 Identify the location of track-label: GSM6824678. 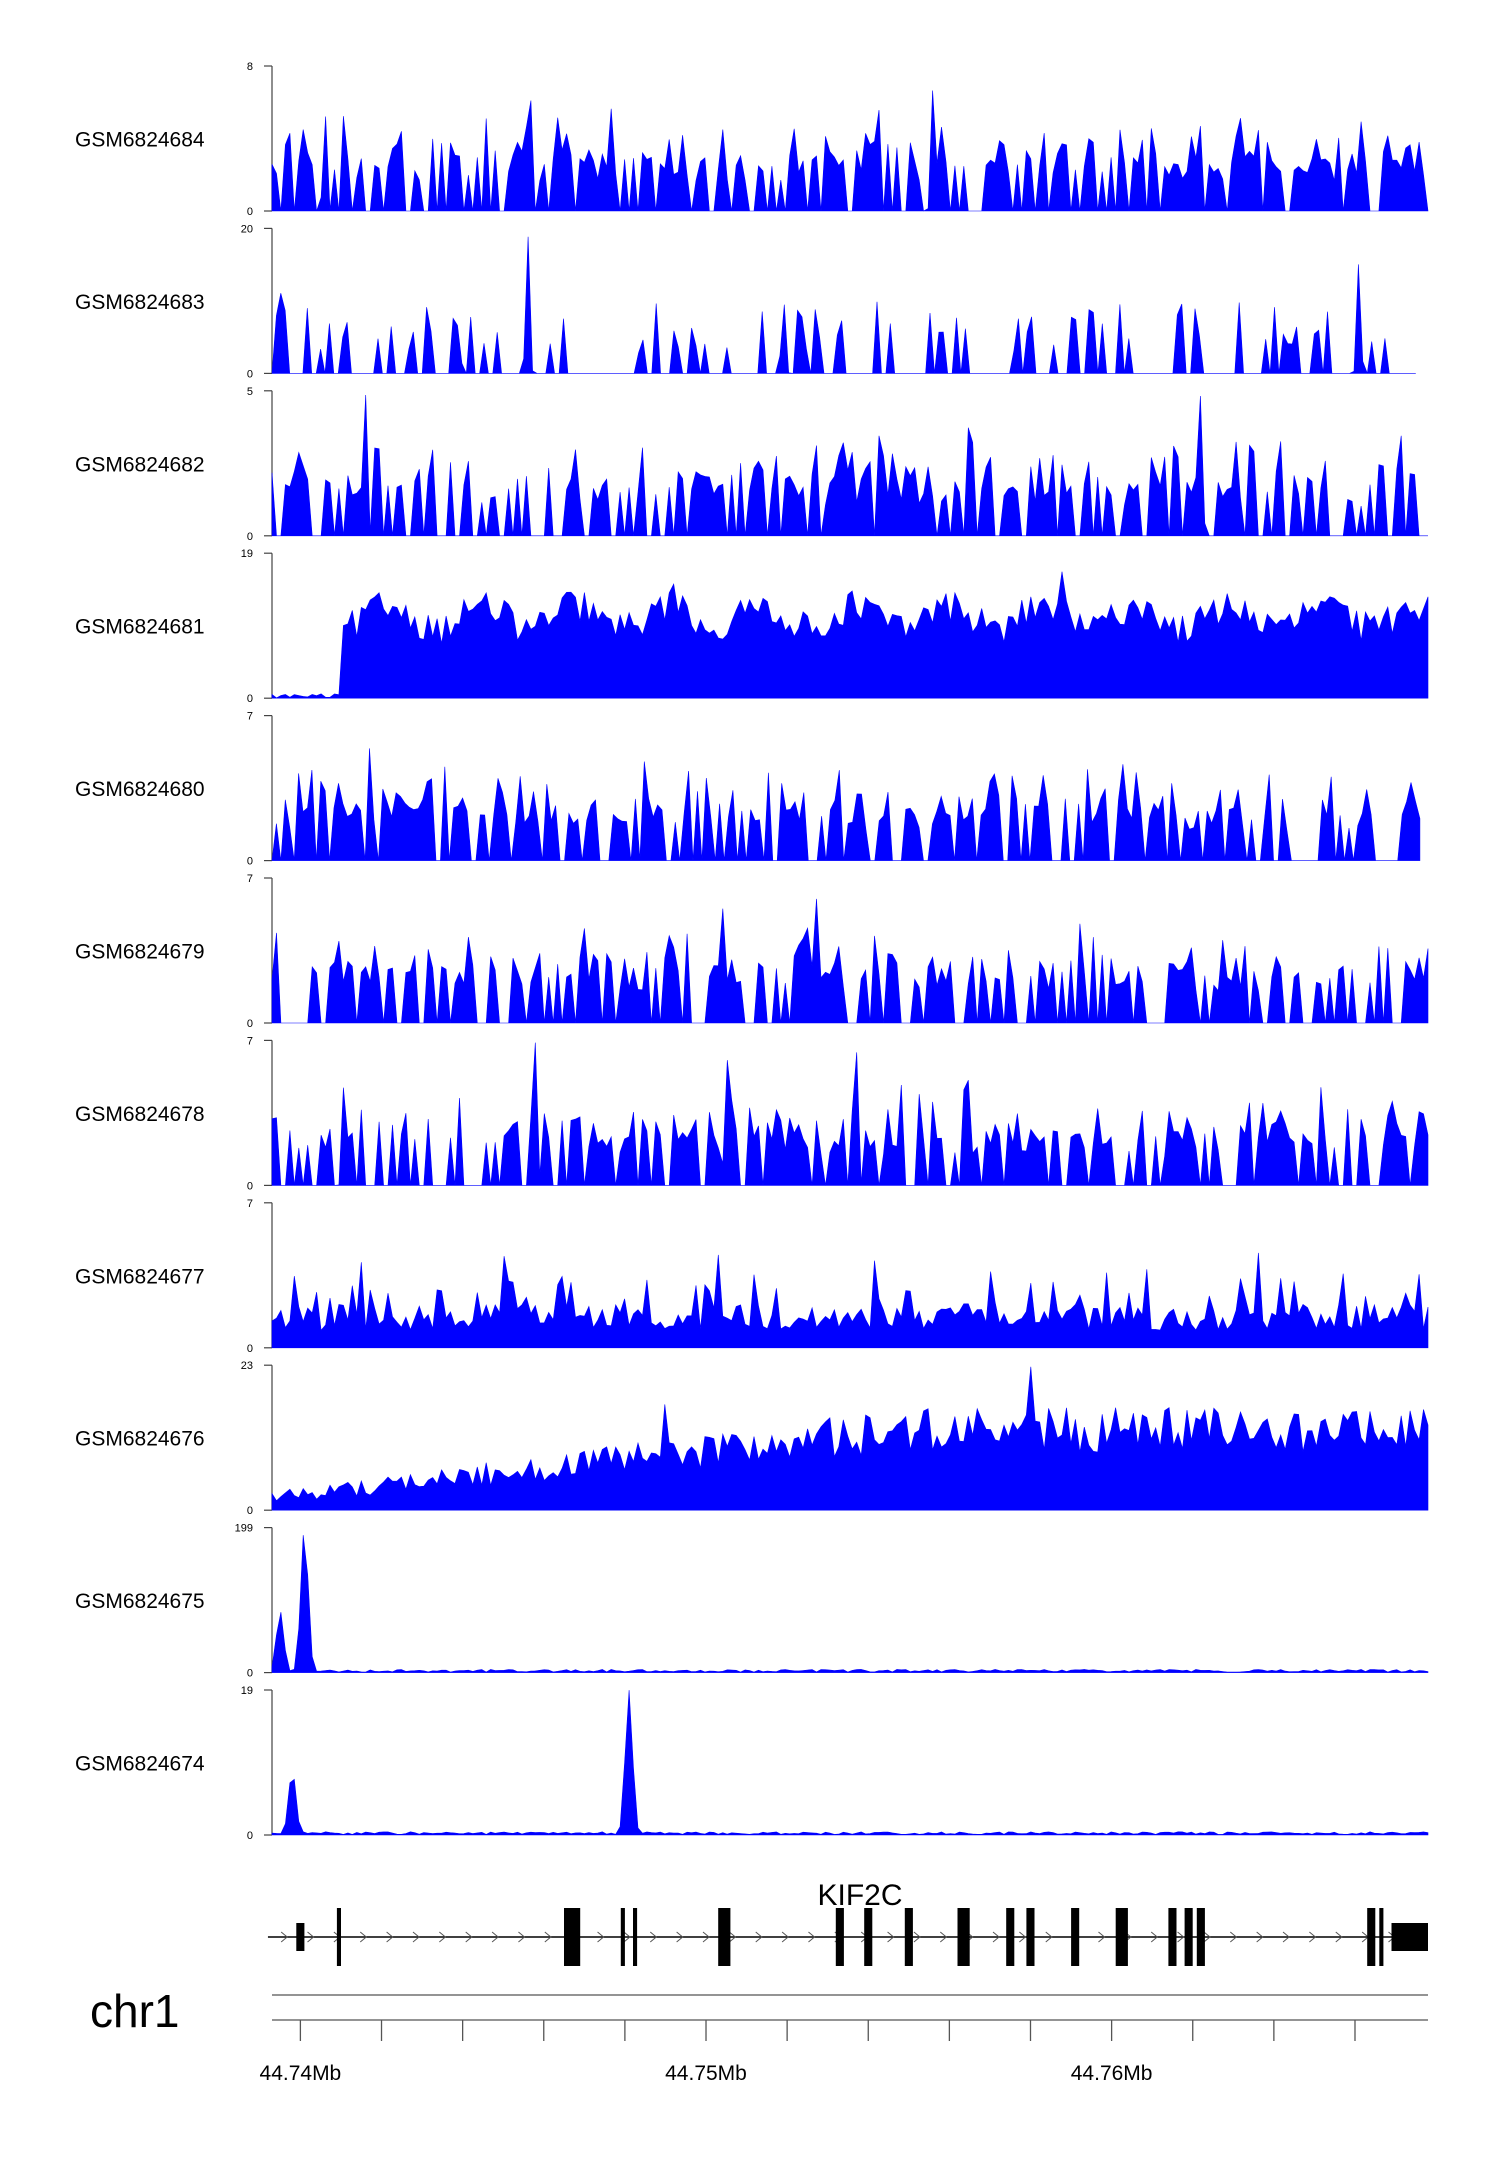
(140, 1114).